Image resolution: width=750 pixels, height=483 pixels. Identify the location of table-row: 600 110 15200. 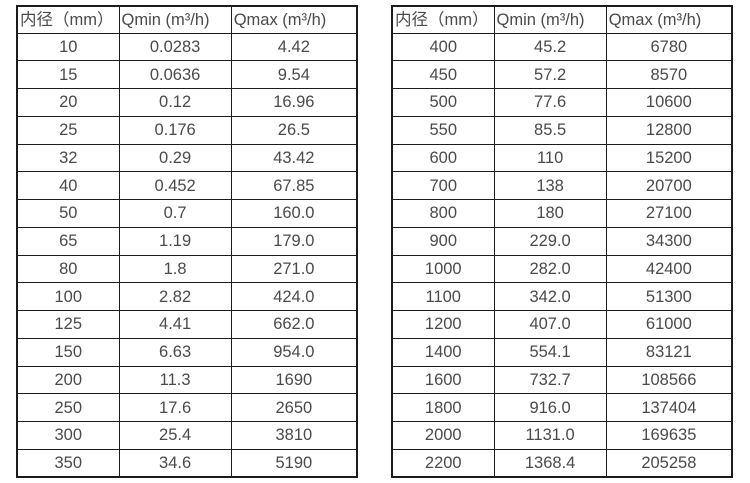
(562, 158).